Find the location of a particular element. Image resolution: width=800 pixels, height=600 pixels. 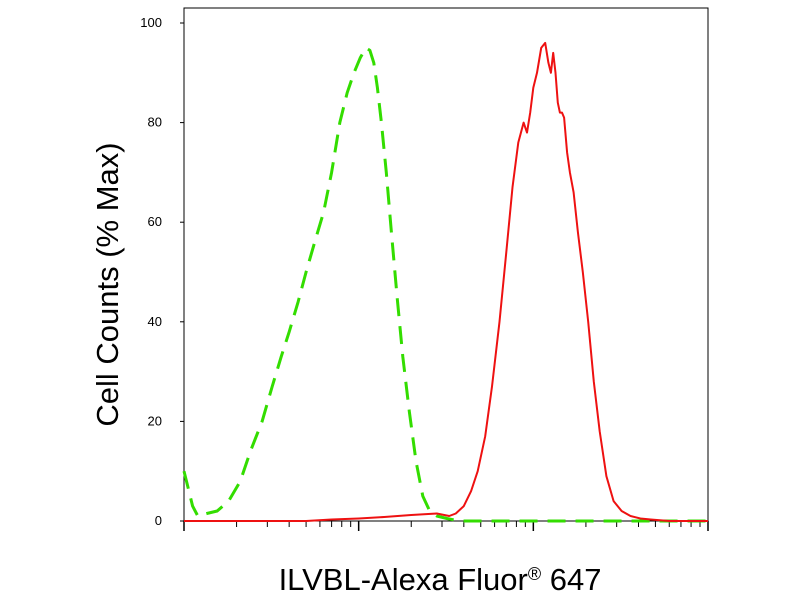

x-axis-title-main: ILVBL-Alexa Fluor is located at coordinates (403, 579).